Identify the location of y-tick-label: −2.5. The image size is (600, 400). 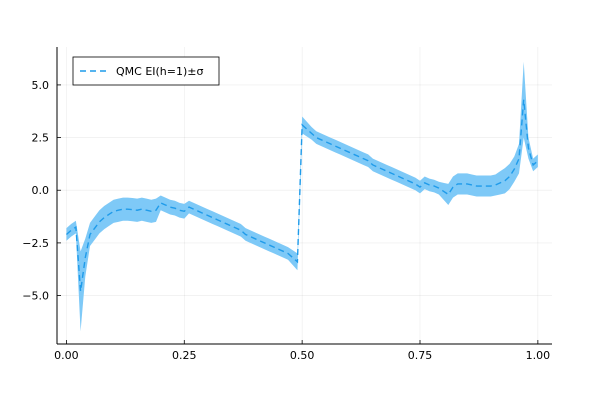
(35, 243).